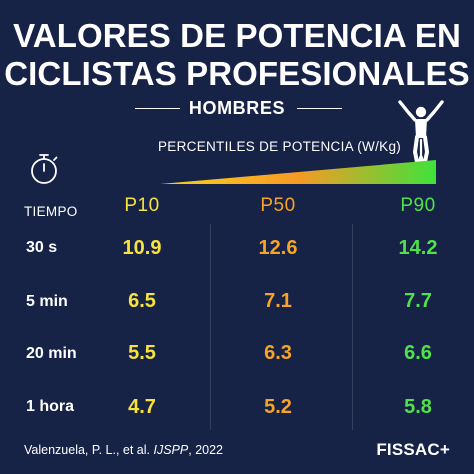  What do you see at coordinates (142, 301) in the screenshot?
I see `value-5min-p10: 6.5` at bounding box center [142, 301].